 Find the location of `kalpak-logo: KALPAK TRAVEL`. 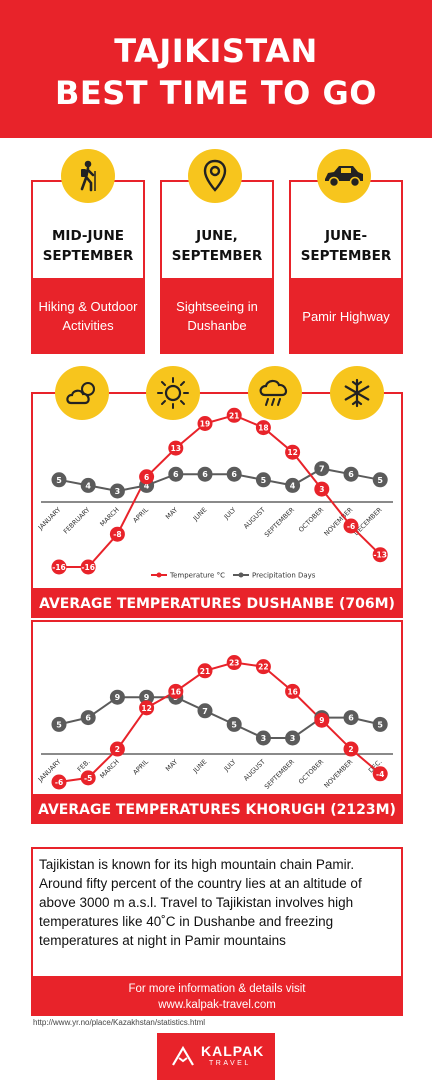

kalpak-logo: KALPAK TRAVEL is located at coordinates (216, 1056).